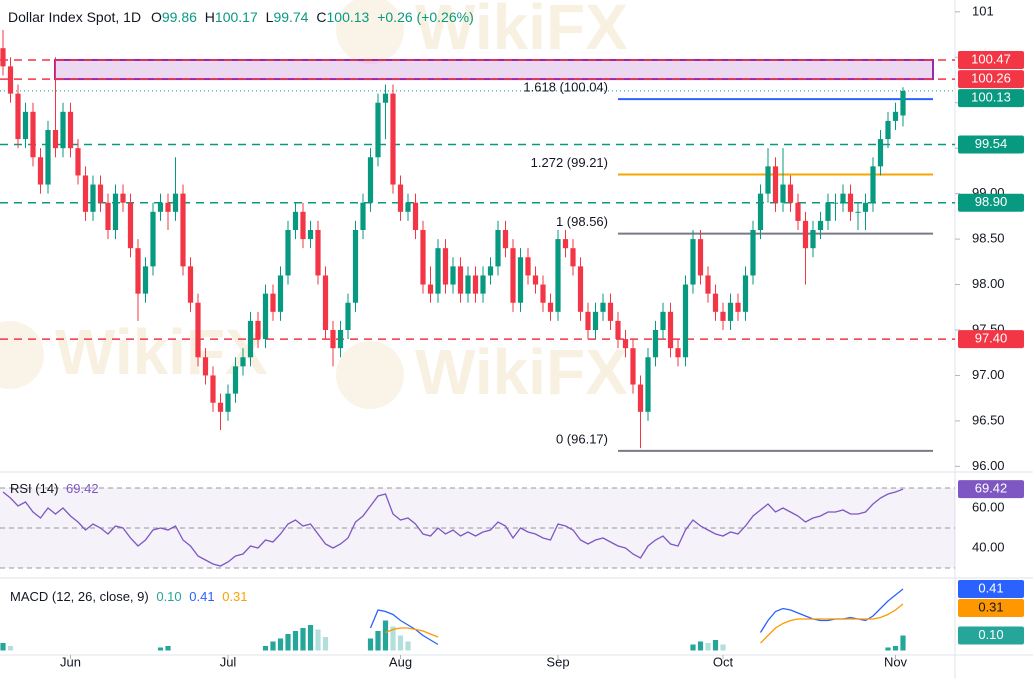 The width and height of the screenshot is (1033, 679). I want to click on fib-label: 0 (96.17), so click(582, 438).